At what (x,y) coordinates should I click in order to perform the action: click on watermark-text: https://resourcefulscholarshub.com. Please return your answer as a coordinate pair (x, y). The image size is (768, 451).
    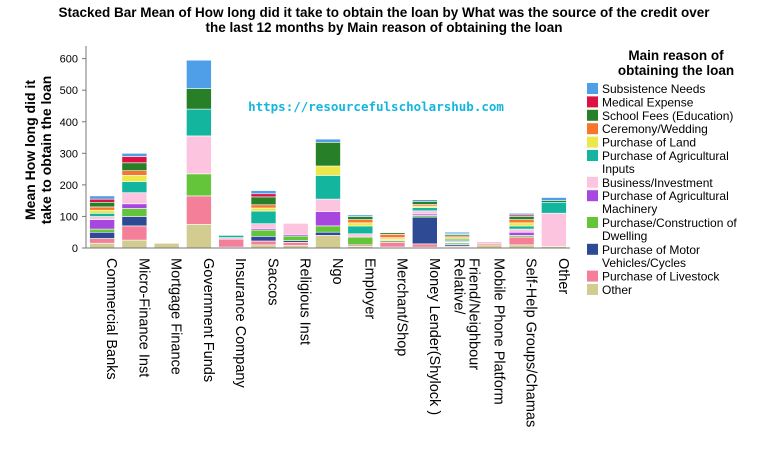
    Looking at the image, I should click on (376, 106).